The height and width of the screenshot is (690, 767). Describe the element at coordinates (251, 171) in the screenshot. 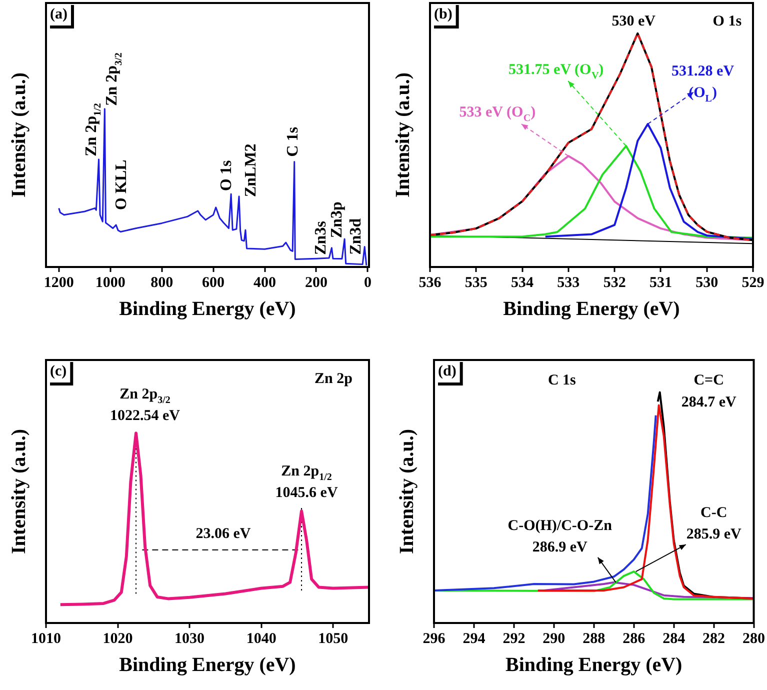

I see `annotation: ZnLM2` at that location.